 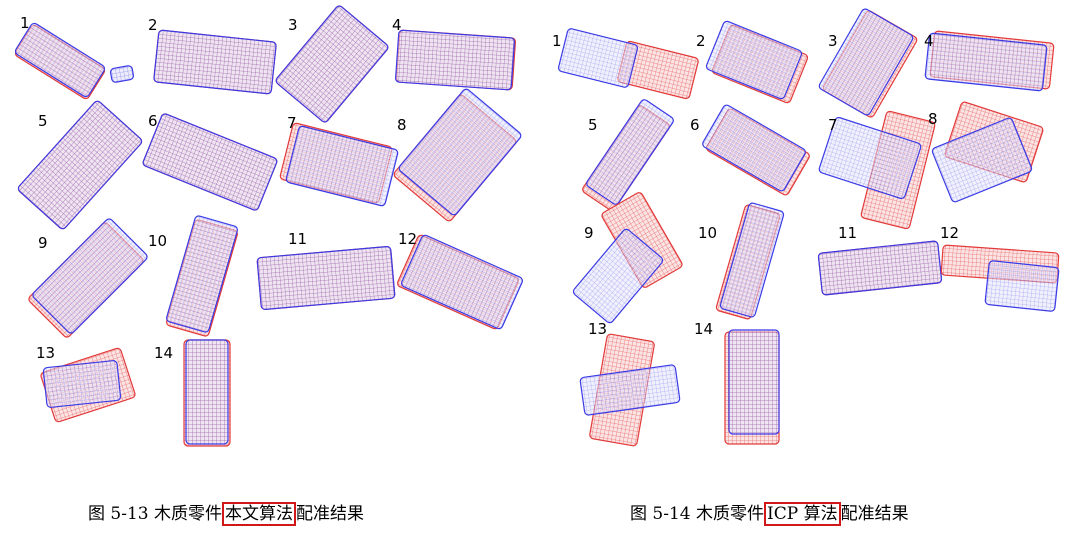 I want to click on caption-prefix: 图 5-14 木质零件, so click(x=697, y=514).